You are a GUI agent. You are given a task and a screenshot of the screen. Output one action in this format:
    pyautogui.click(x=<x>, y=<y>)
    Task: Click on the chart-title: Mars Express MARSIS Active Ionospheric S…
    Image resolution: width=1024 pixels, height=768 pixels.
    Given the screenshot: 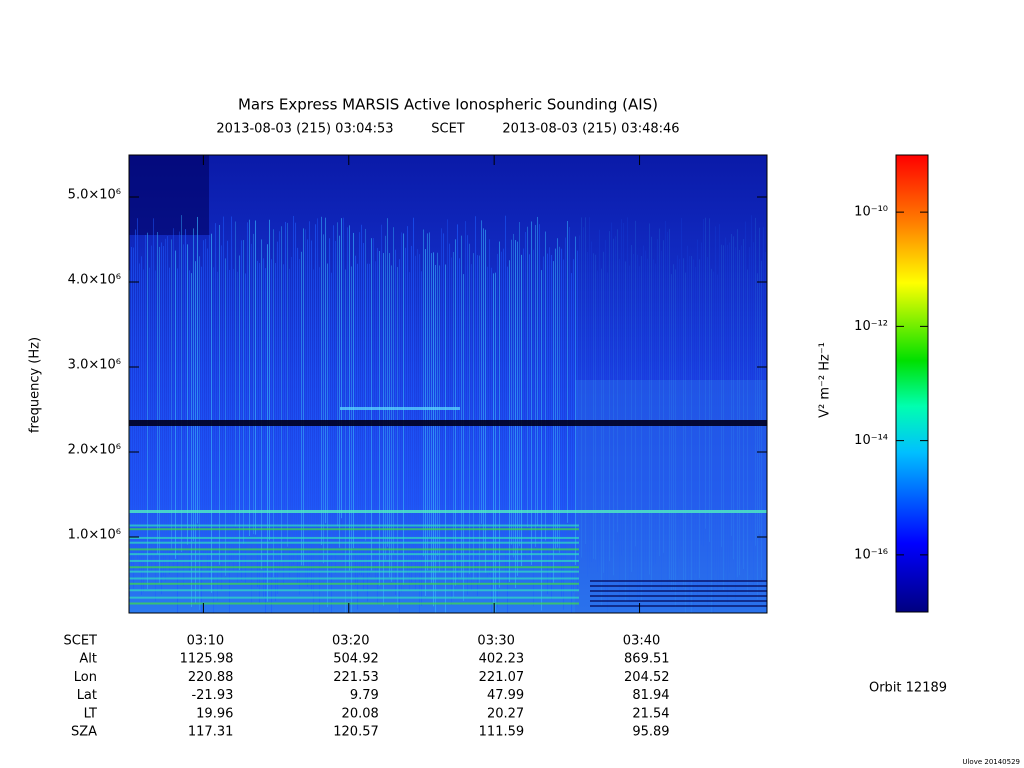 What is the action you would take?
    pyautogui.click(x=448, y=105)
    